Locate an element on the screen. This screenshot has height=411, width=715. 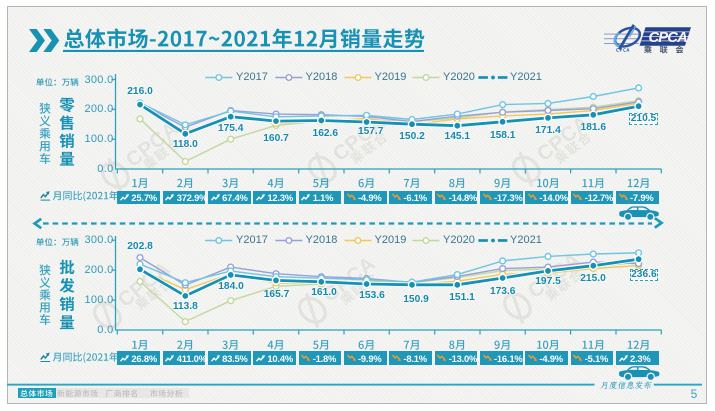
svg-text: CPCA is located at coordinates (668, 38).